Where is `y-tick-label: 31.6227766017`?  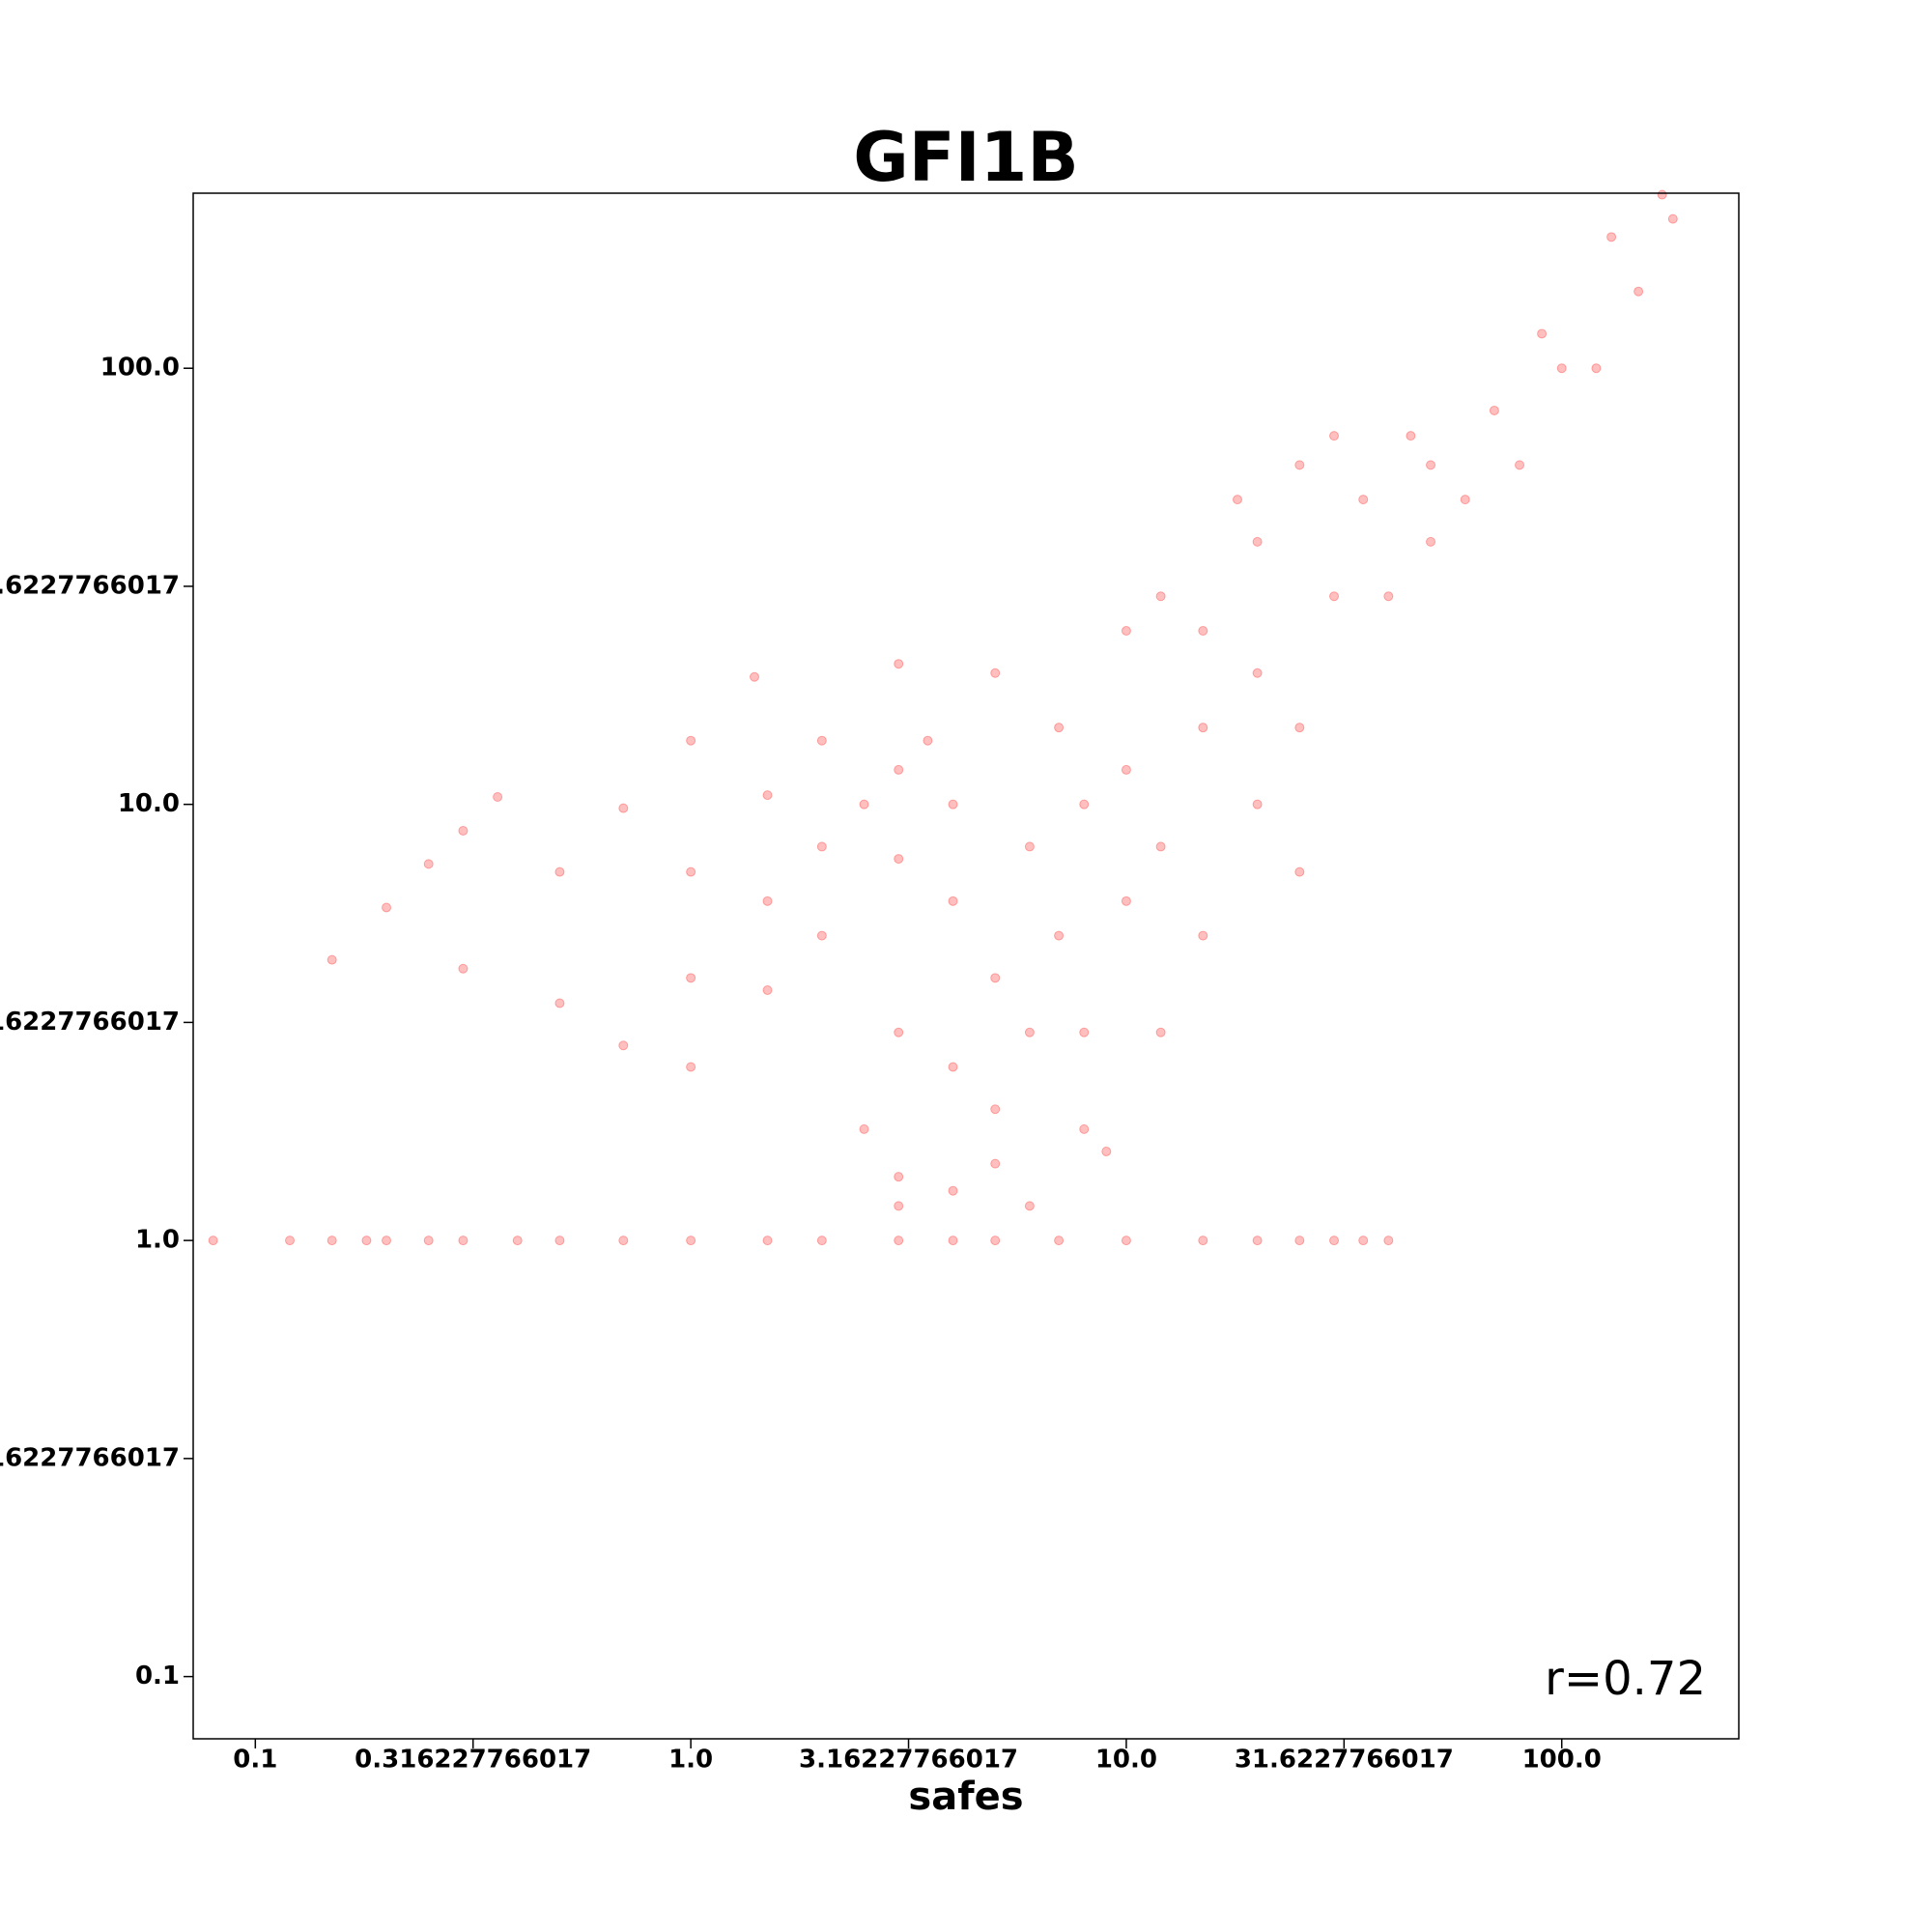
y-tick-label: 31.6227766017 is located at coordinates (90, 585).